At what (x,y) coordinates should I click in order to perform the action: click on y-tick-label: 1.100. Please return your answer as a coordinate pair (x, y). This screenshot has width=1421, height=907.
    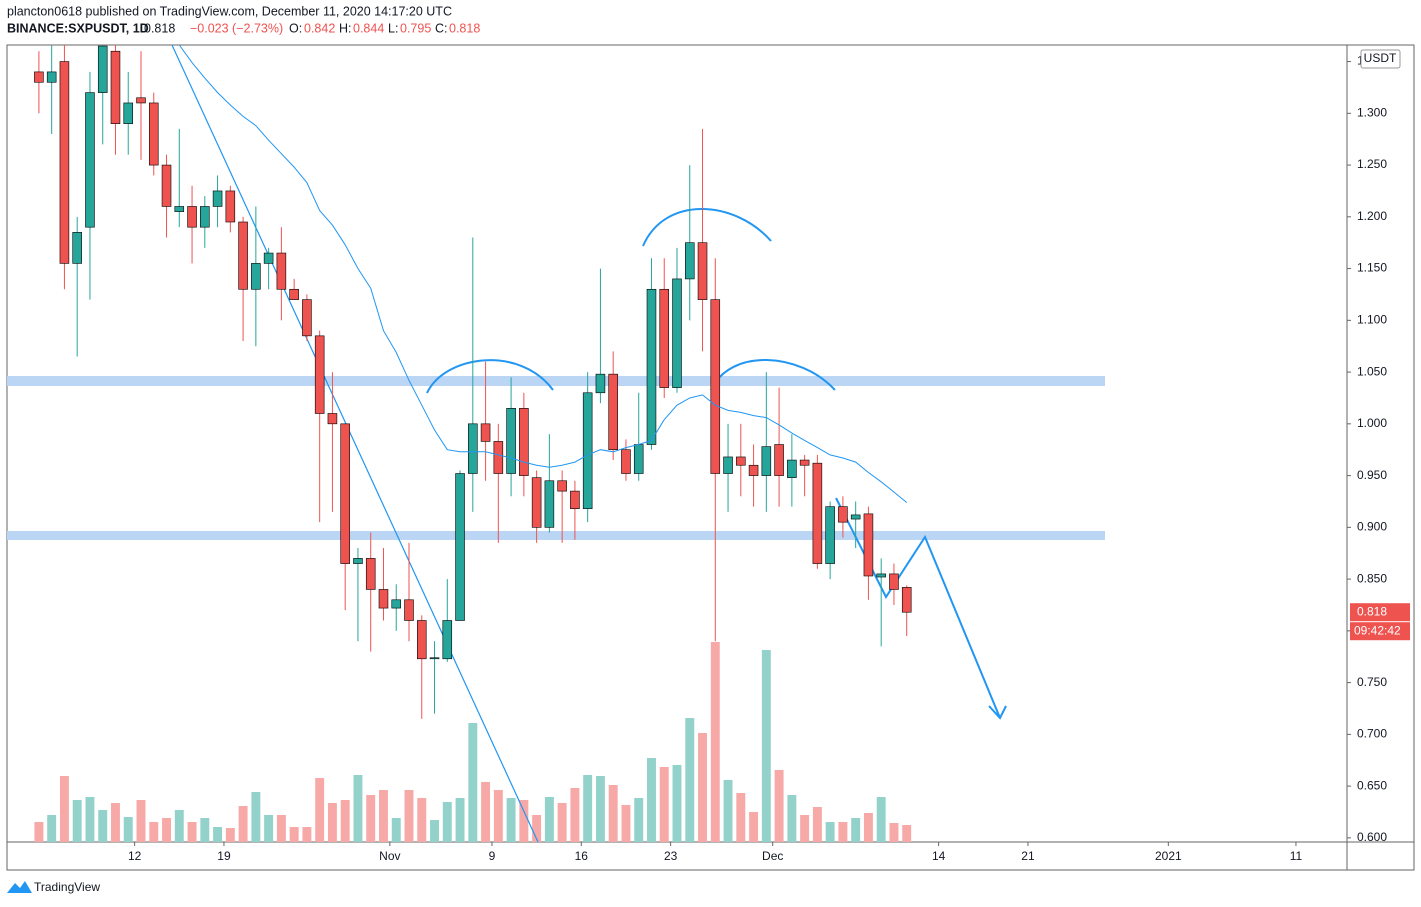
    Looking at the image, I should click on (1372, 319).